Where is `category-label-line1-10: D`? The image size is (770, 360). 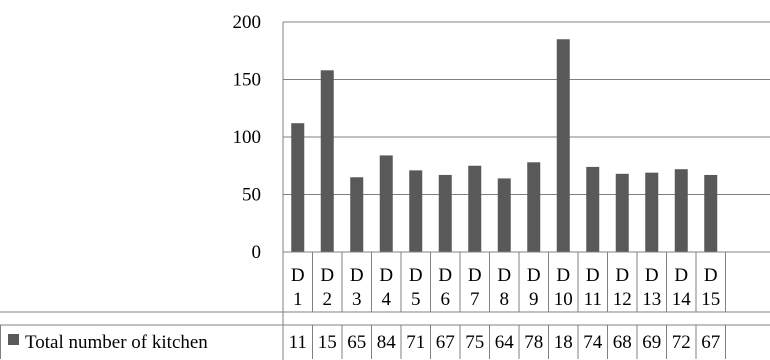 category-label-line1-10: D is located at coordinates (563, 275).